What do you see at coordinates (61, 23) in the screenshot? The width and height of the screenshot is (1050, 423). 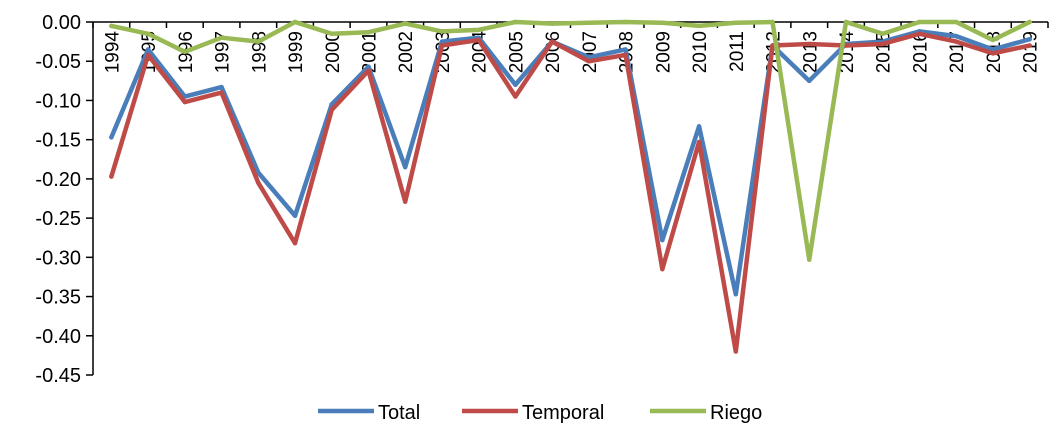 I see `y-tick-label: 0.00` at bounding box center [61, 23].